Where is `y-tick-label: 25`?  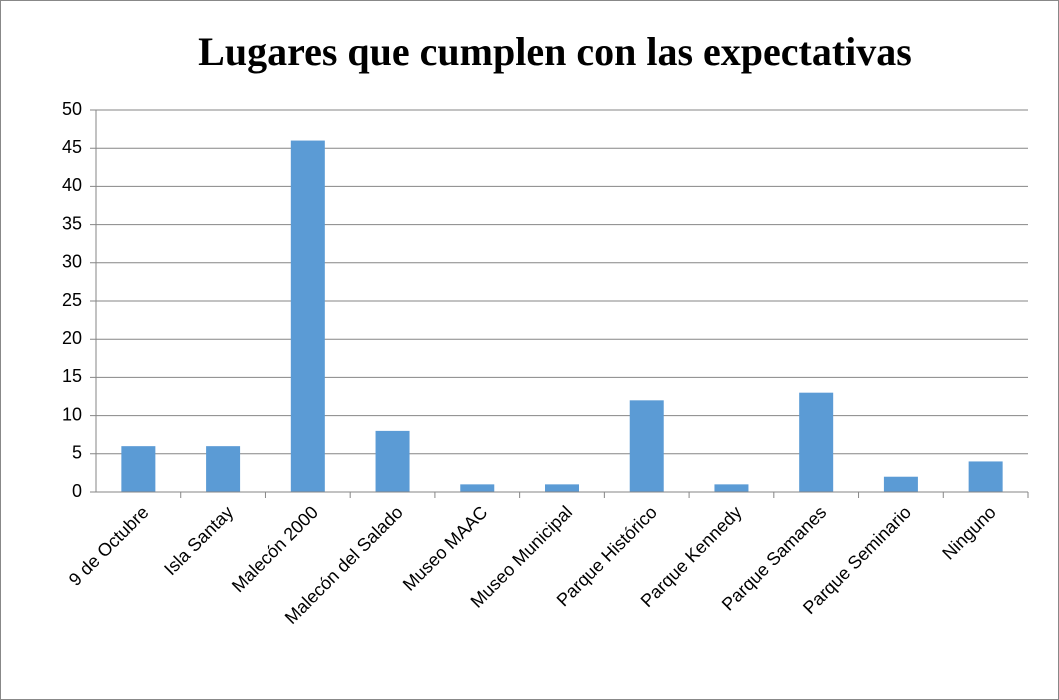 y-tick-label: 25 is located at coordinates (72, 300).